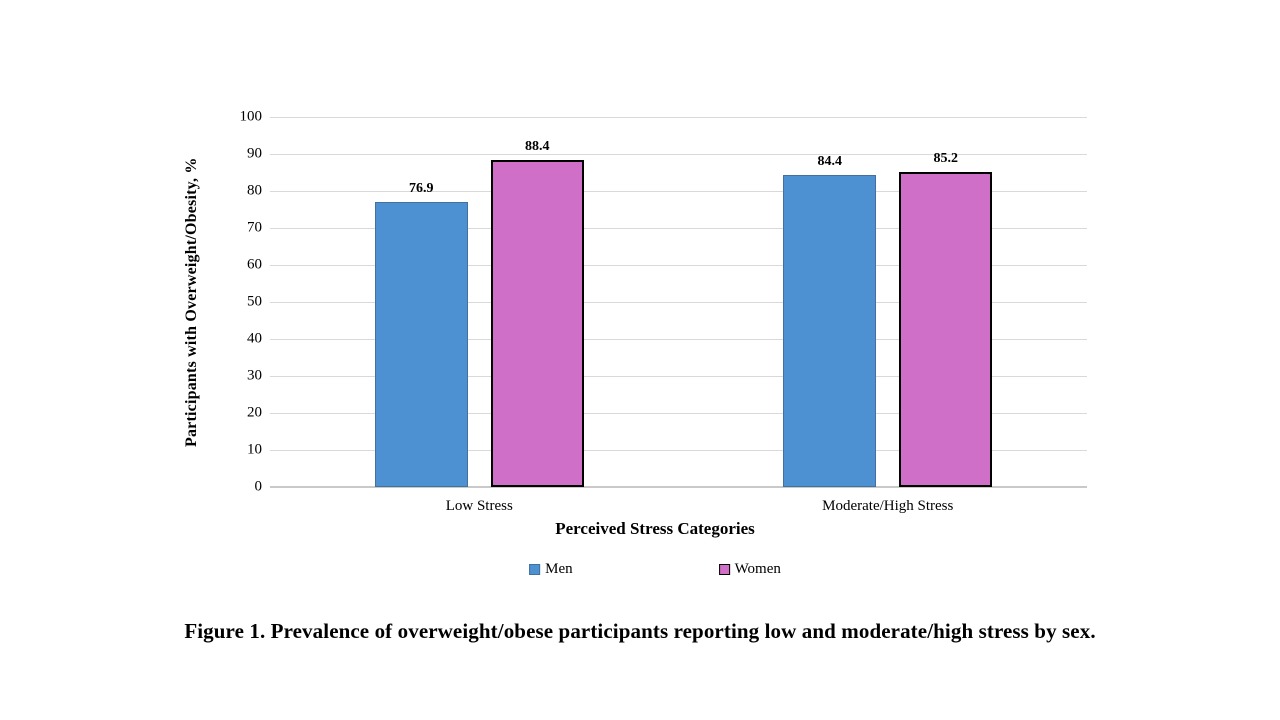 The height and width of the screenshot is (720, 1280). What do you see at coordinates (254, 264) in the screenshot?
I see `y-tick-label: 60` at bounding box center [254, 264].